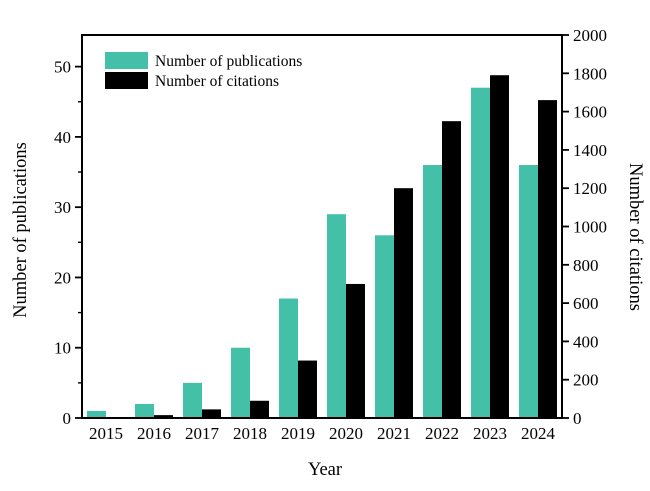  Describe the element at coordinates (62, 137) in the screenshot. I see `left-axis-tick-label-40: 40` at that location.